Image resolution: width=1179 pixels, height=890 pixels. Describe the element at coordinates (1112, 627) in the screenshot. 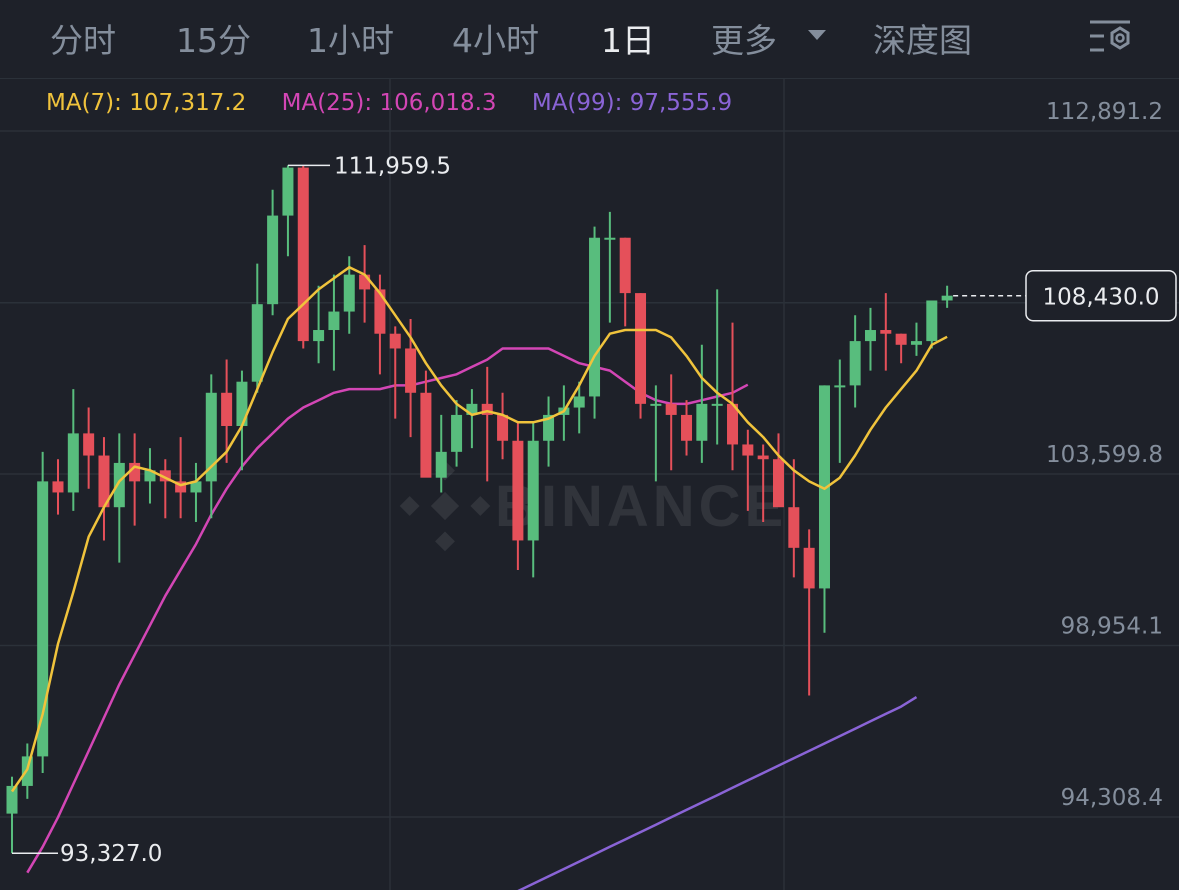

I see `y-axis-tick-label: 98,954.1` at that location.